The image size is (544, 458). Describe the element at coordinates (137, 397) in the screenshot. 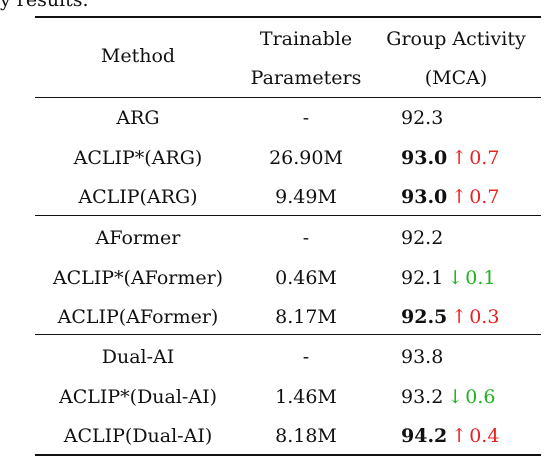

I see `method-cell: ACLIP*(Dual-AI)` at that location.